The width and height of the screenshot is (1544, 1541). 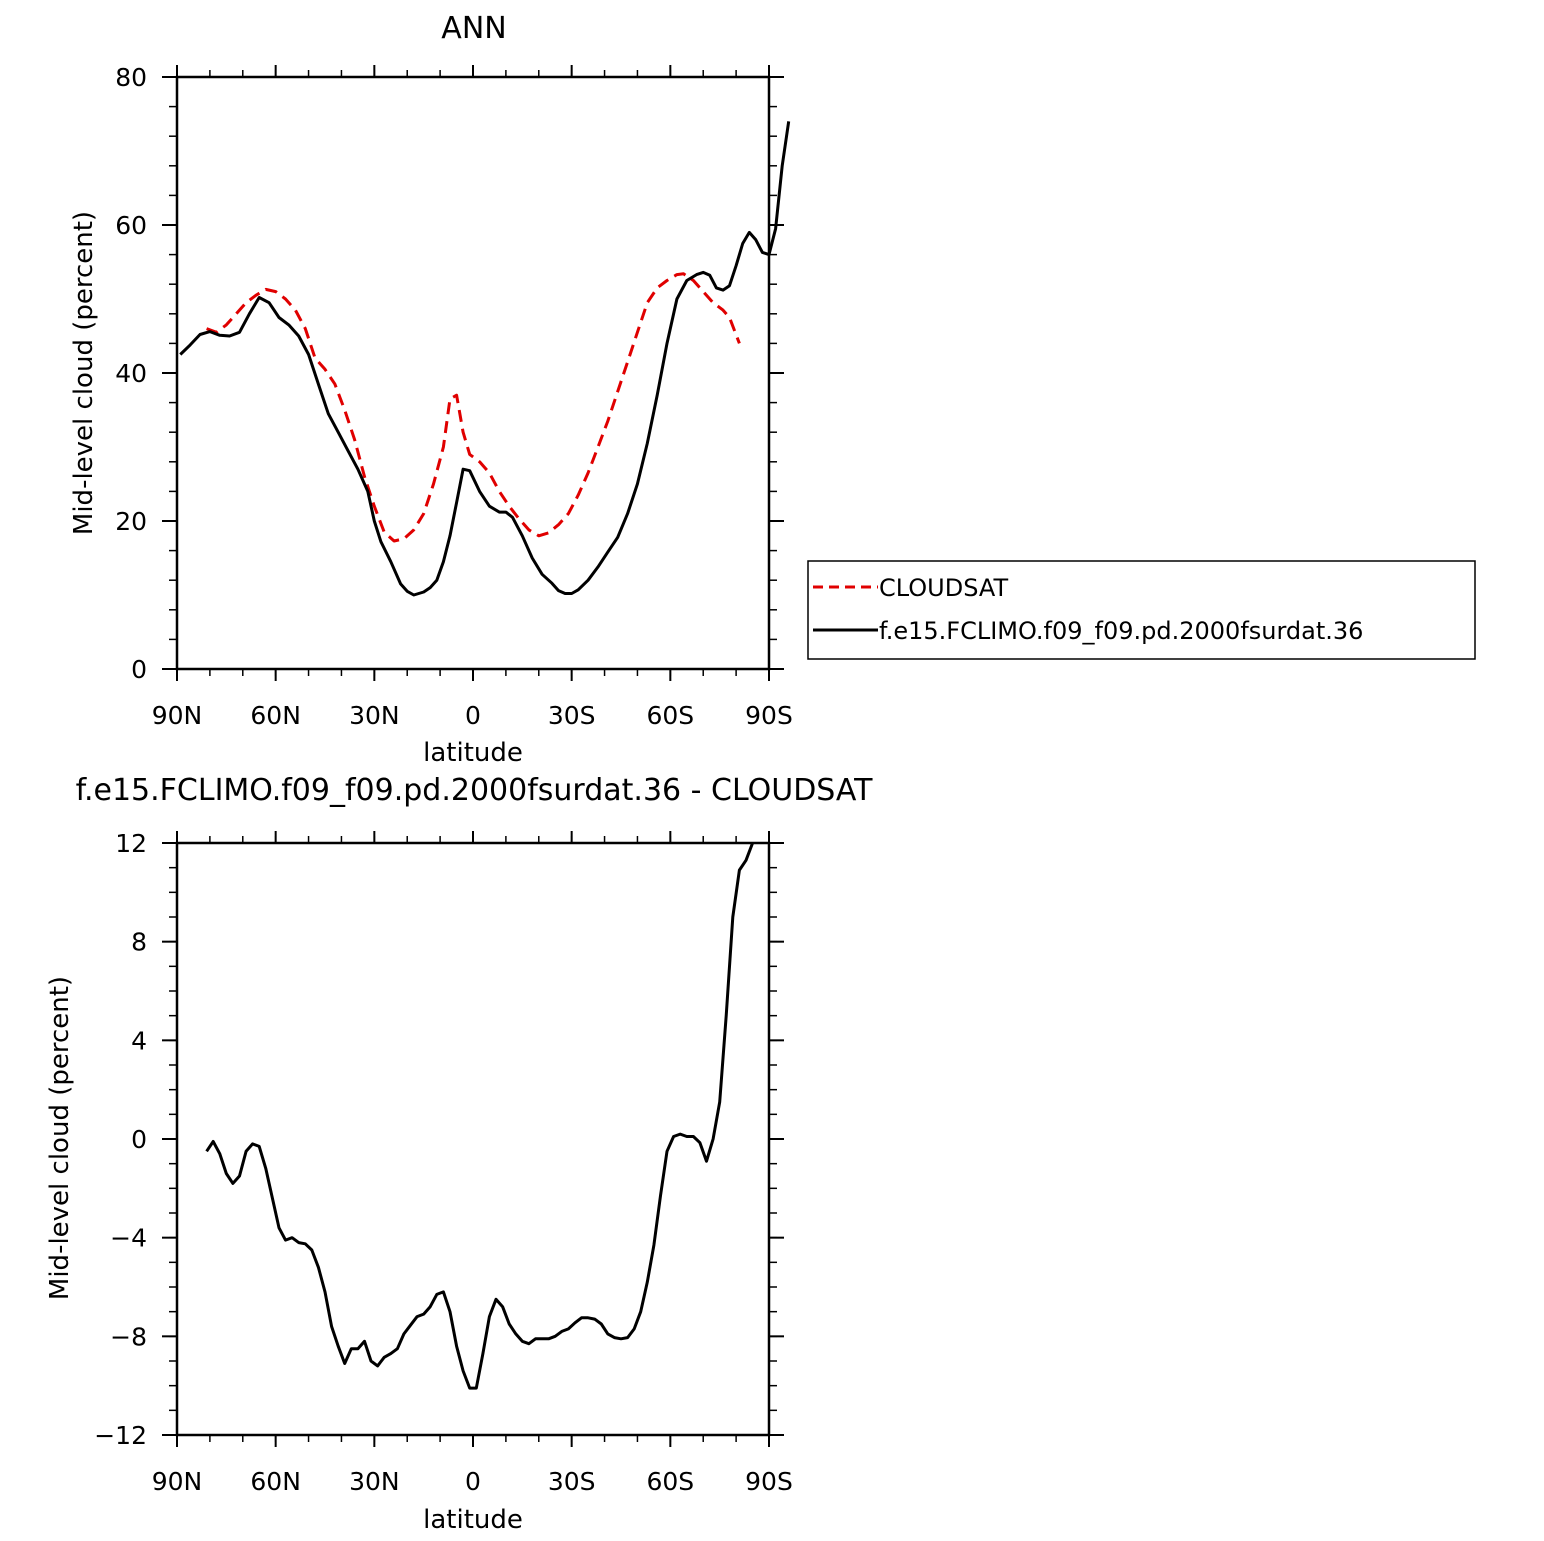 What do you see at coordinates (120, 1139) in the screenshot?
I see `bottom-y-tick-labels: −12 −8 −4 0 4 8 12` at bounding box center [120, 1139].